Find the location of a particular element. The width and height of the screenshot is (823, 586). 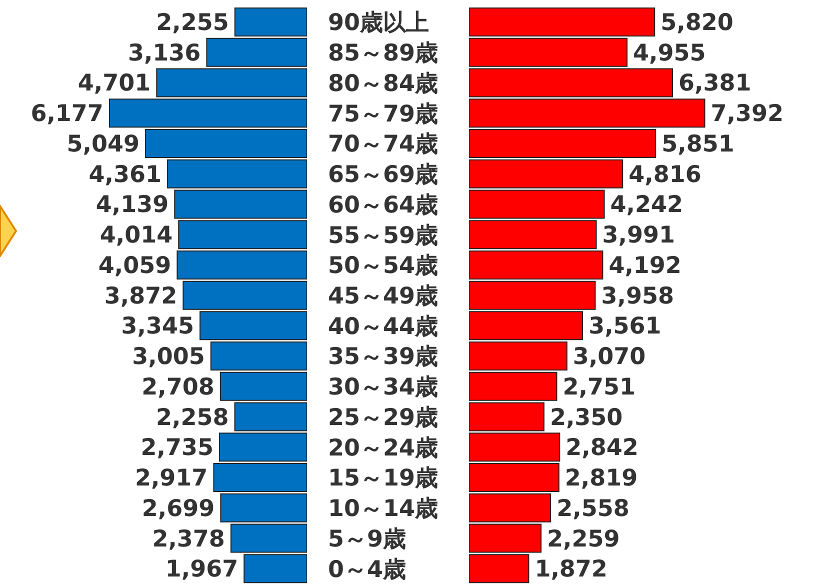

data-label: 3,070 is located at coordinates (609, 357).